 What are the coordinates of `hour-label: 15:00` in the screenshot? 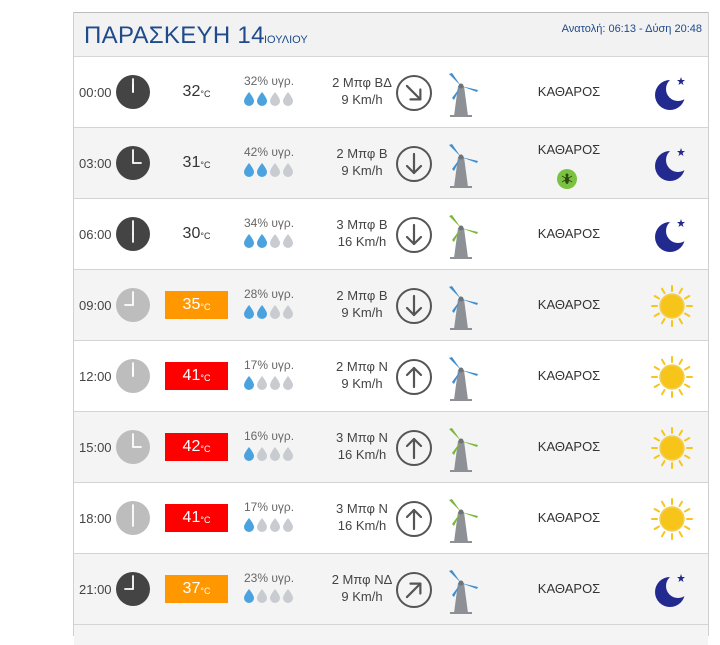 It's located at (95, 447).